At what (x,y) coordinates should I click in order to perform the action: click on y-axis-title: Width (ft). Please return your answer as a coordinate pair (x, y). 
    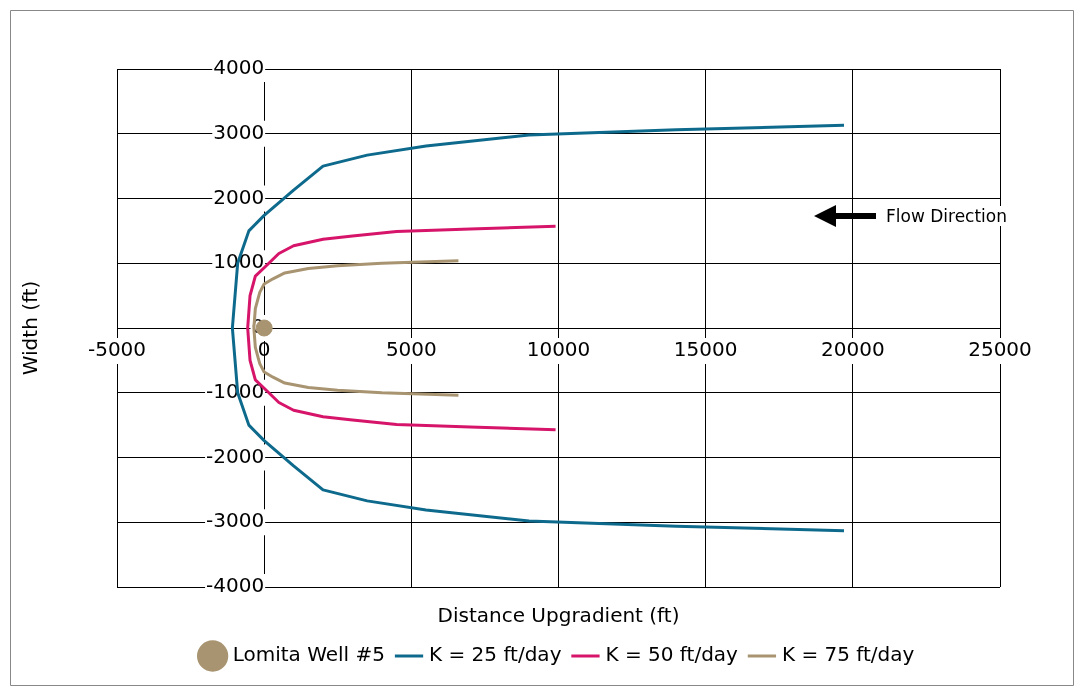
    Looking at the image, I should click on (30, 328).